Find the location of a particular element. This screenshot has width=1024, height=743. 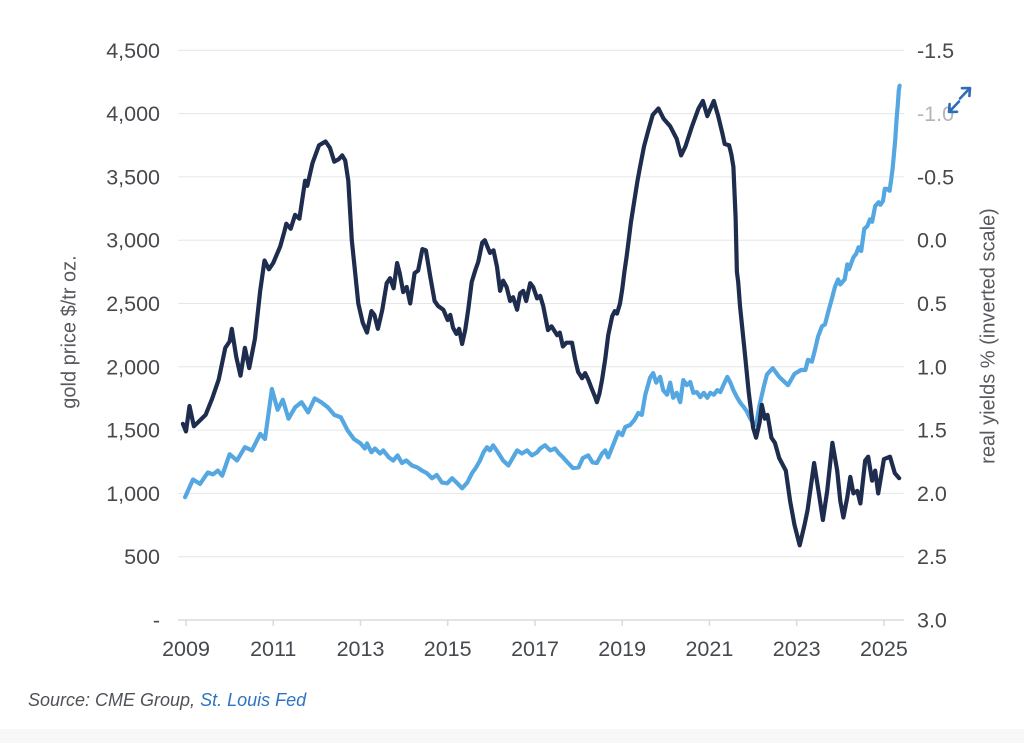

left-tick-label: 3,500 is located at coordinates (133, 177).